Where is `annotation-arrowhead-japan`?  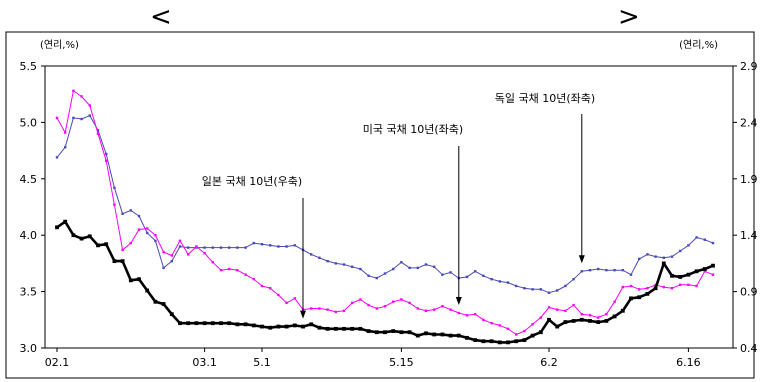 annotation-arrowhead-japan is located at coordinates (303, 314).